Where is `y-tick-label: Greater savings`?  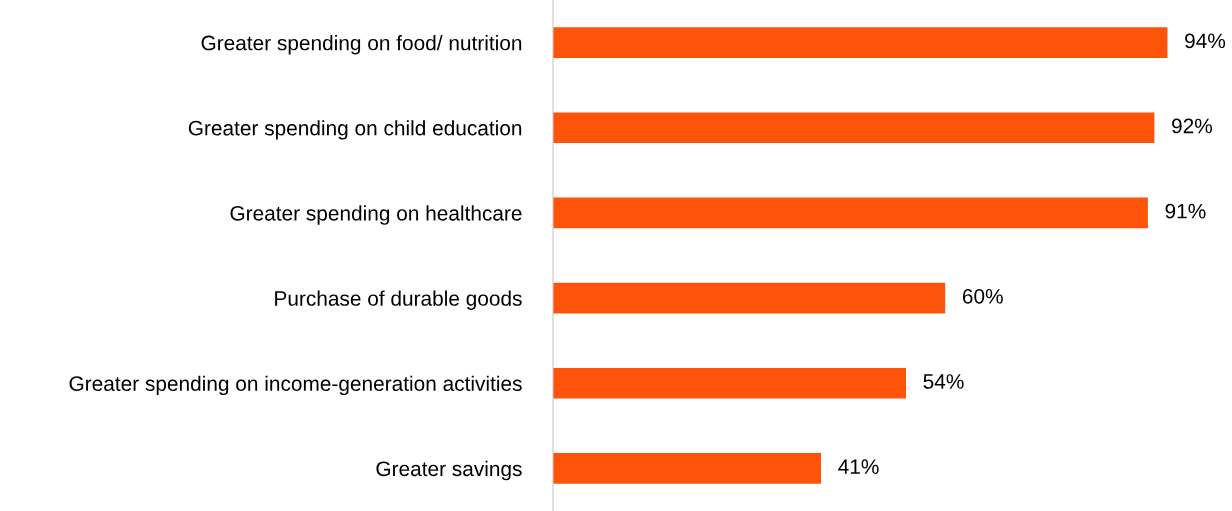
y-tick-label: Greater savings is located at coordinates (449, 470).